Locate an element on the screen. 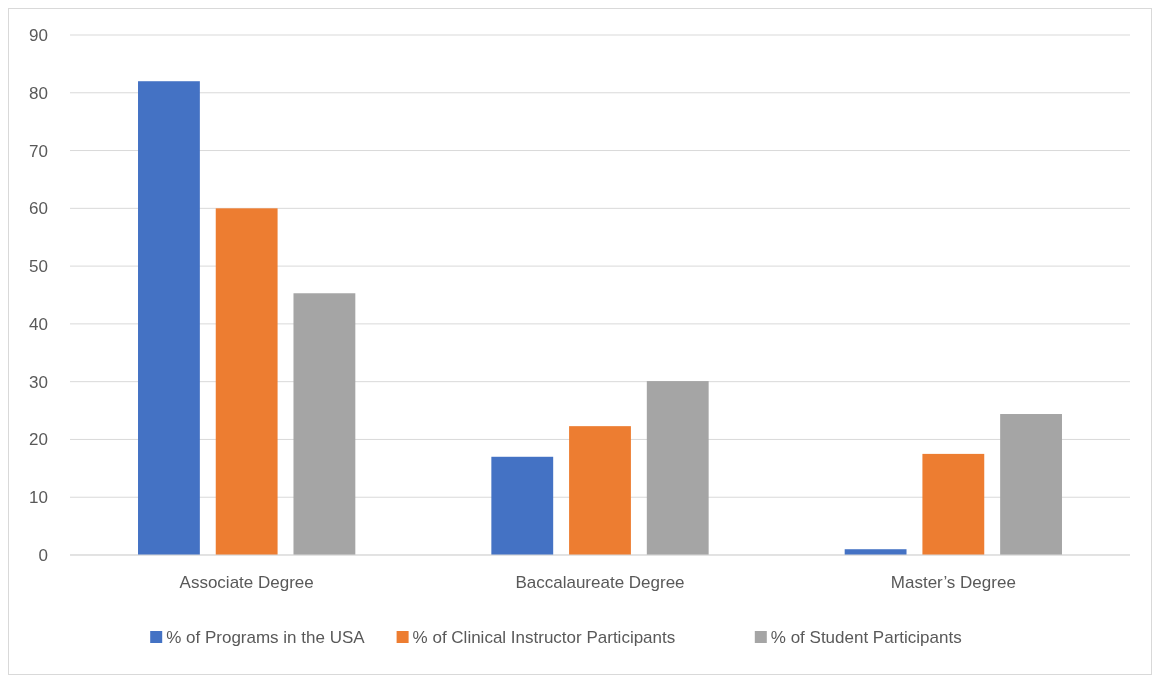 The height and width of the screenshot is (675, 1152). y-tick-label: 70 is located at coordinates (38, 151).